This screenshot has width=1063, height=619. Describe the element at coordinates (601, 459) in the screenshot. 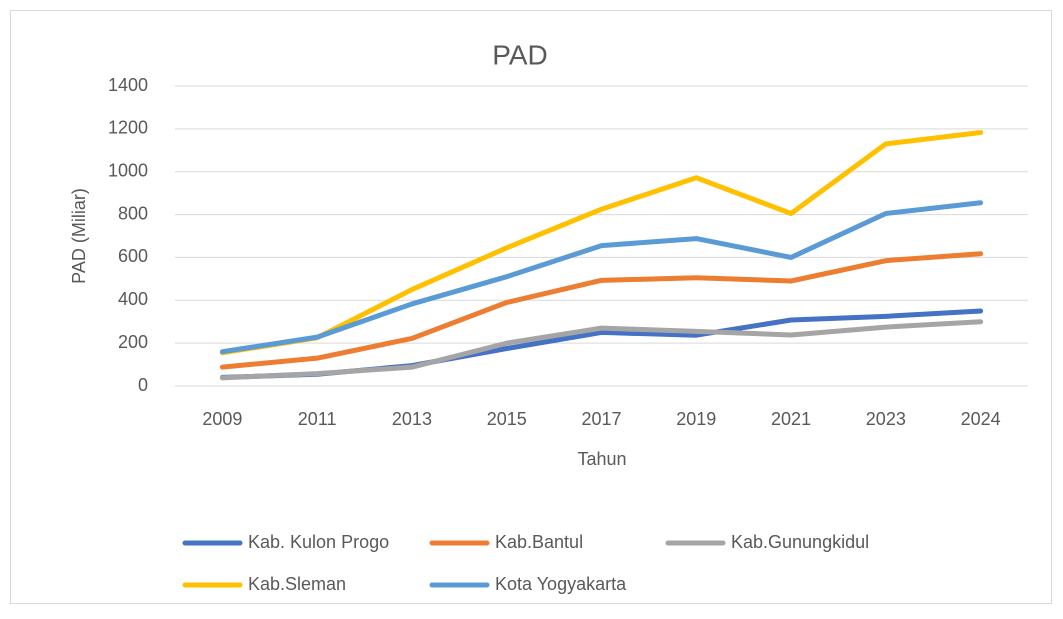

I see `x-axis-title: Tahun` at that location.